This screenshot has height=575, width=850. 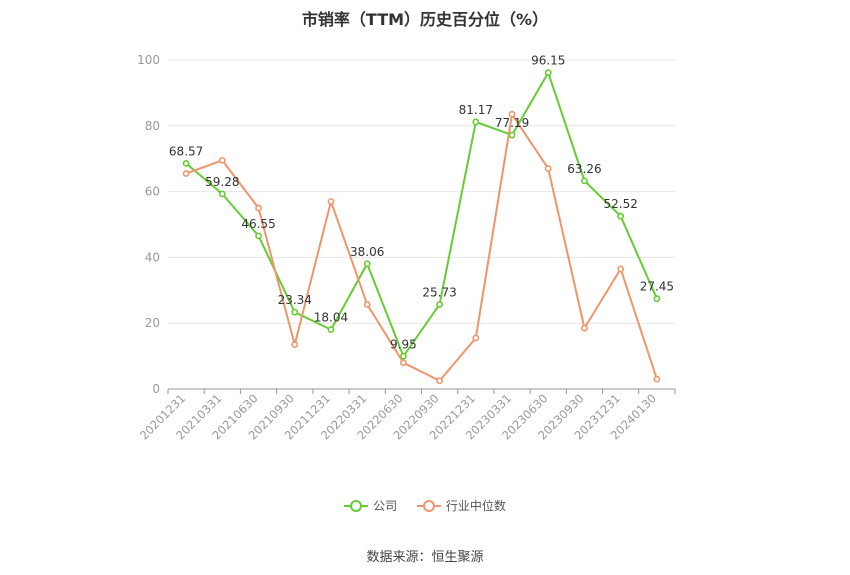 I want to click on legend-marker-company, so click(x=356, y=506).